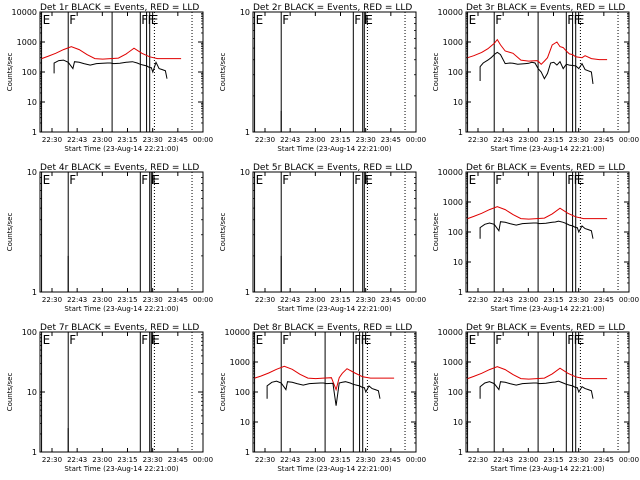 This screenshot has height=480, width=640. What do you see at coordinates (332, 328) in the screenshot?
I see `plot-title: Det 8r BLACK = Events, RED = LLD` at bounding box center [332, 328].